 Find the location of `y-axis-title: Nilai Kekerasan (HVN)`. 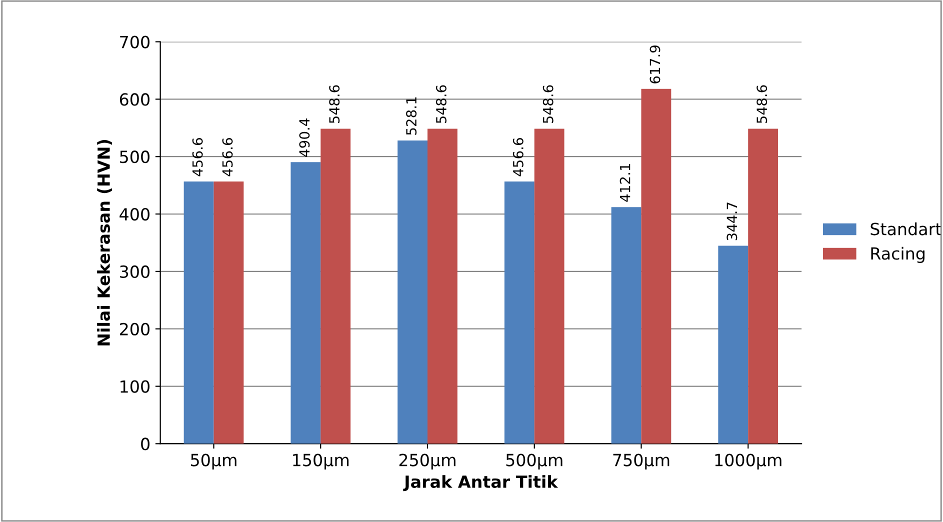

y-axis-title: Nilai Kekerasan (HVN) is located at coordinates (104, 243).